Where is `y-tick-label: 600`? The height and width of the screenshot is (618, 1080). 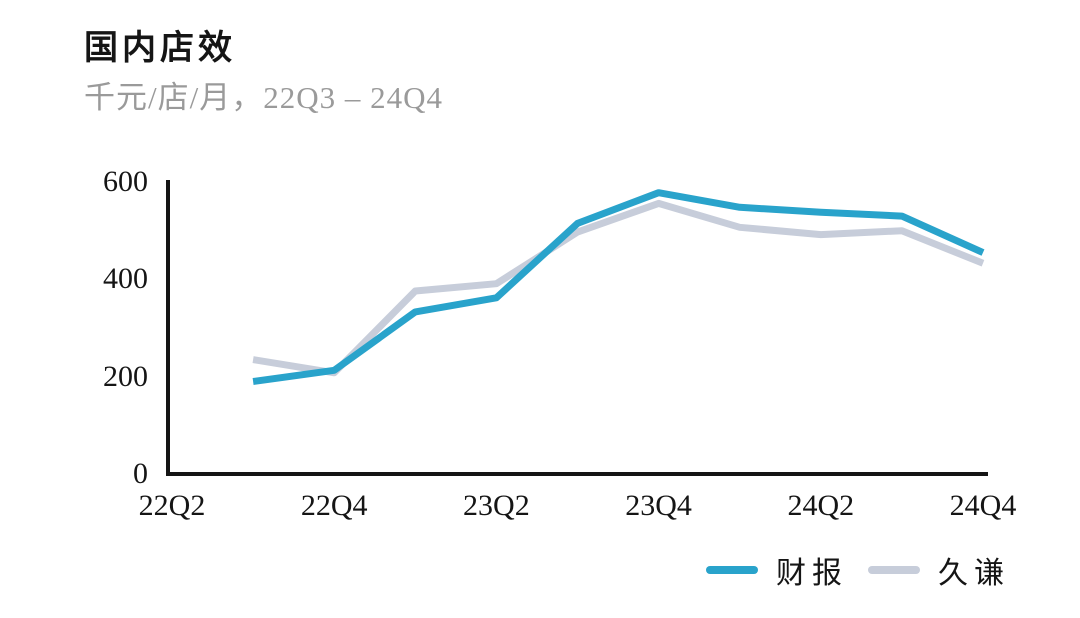 y-tick-label: 600 is located at coordinates (125, 181).